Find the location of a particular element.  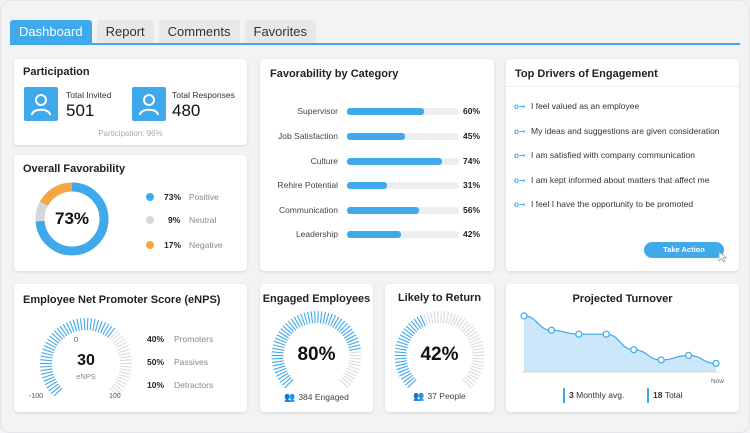

total-value: 18 is located at coordinates (658, 395).